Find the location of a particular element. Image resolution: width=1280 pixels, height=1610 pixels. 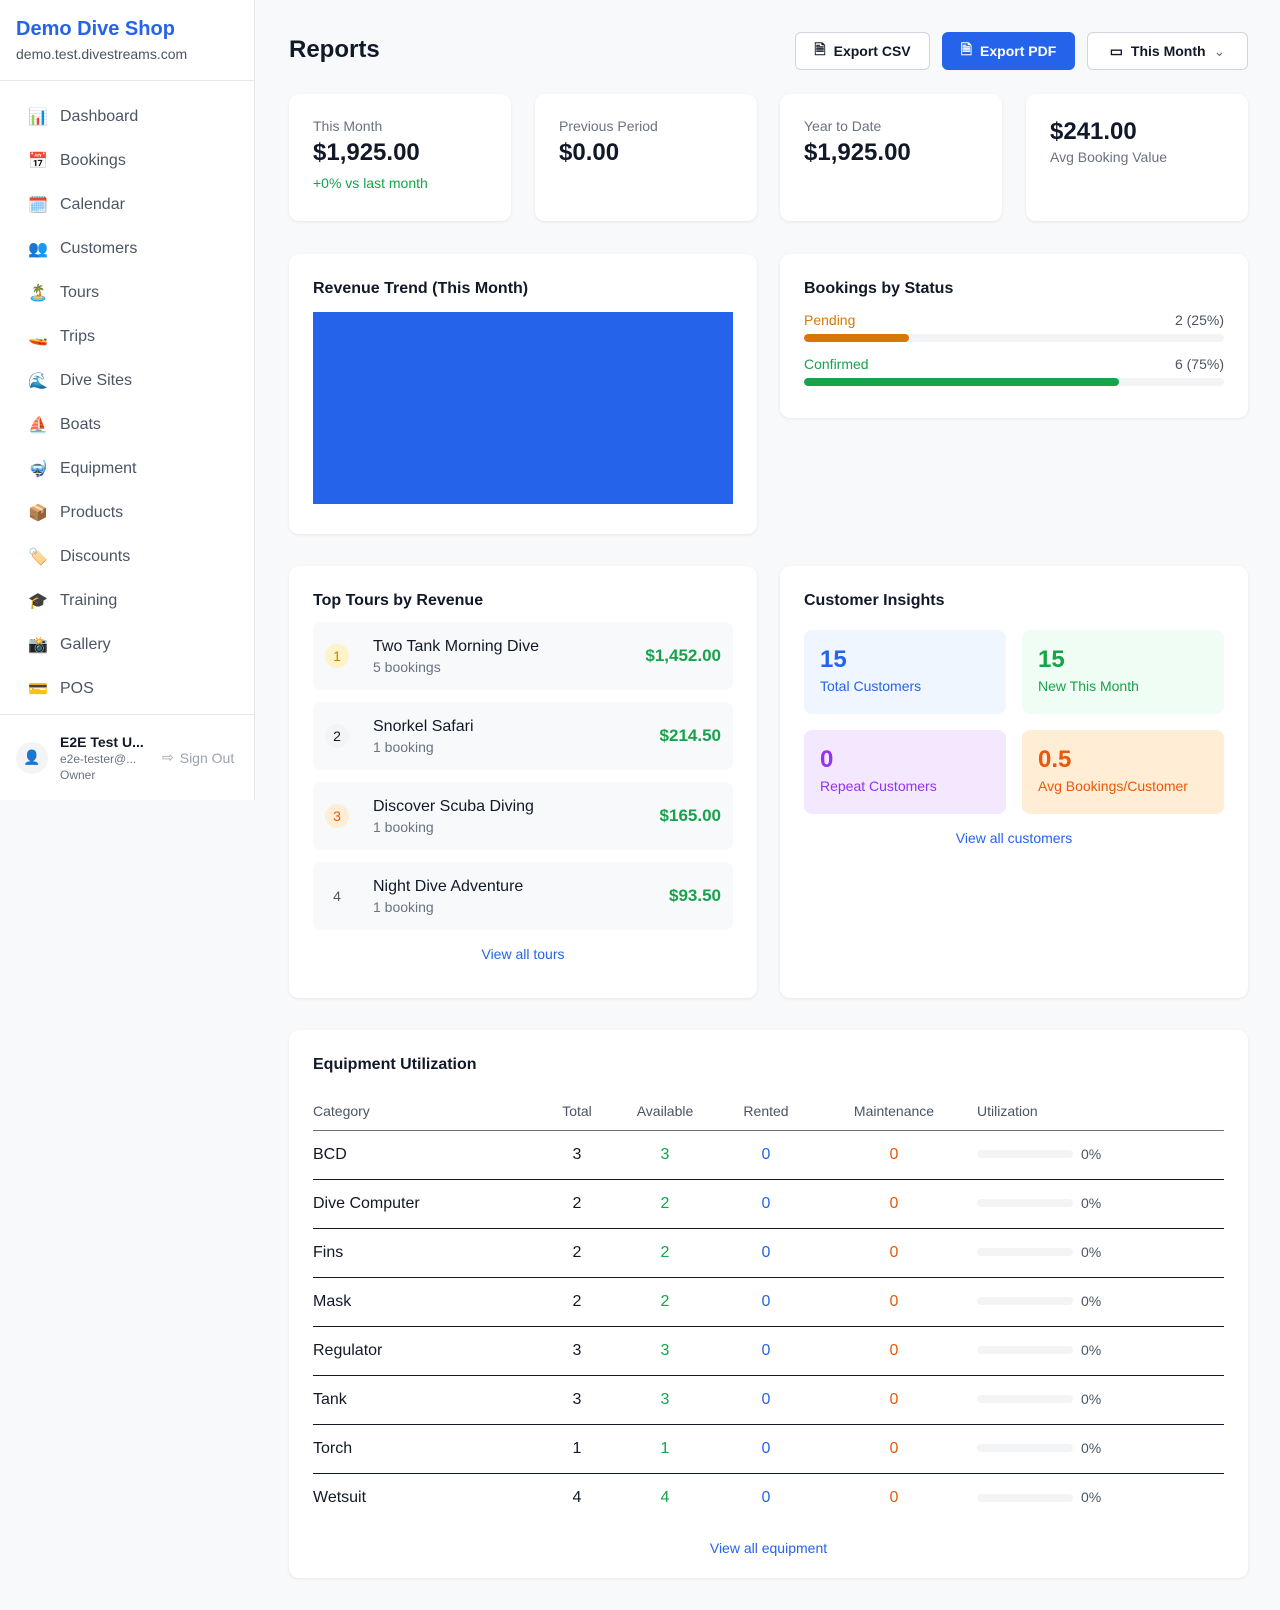

sidebar-item-boats: ⛵ Boats is located at coordinates (127, 425).